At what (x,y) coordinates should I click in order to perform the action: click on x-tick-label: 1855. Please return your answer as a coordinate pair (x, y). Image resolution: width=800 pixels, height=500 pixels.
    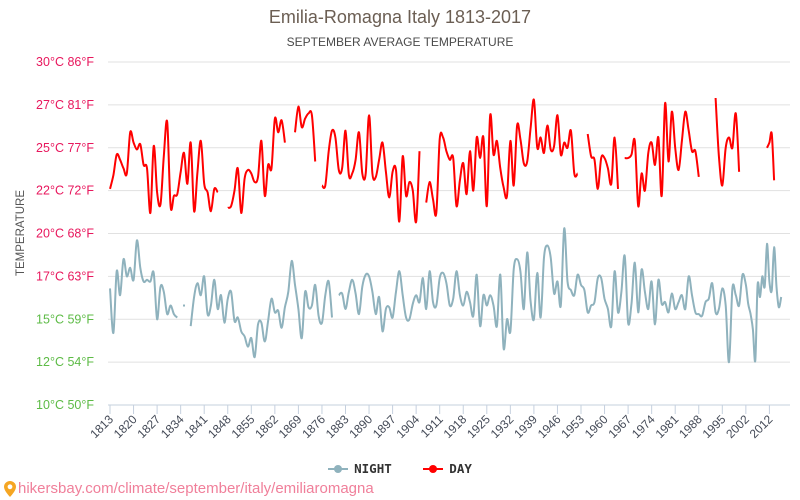
    Looking at the image, I should click on (243, 426).